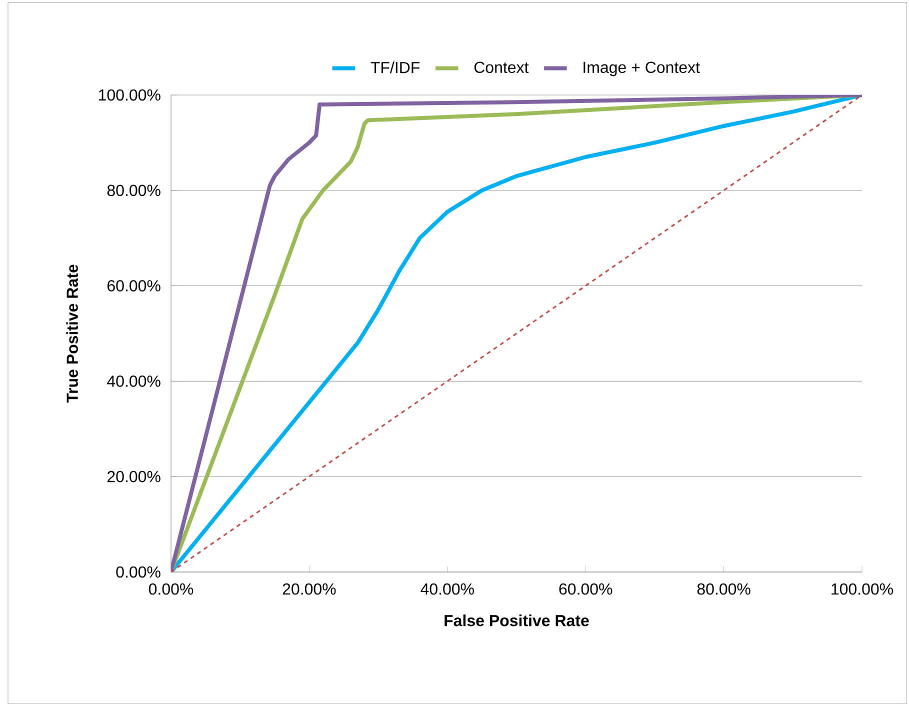  Describe the element at coordinates (171, 589) in the screenshot. I see `x-tick-label: 0.00%` at that location.